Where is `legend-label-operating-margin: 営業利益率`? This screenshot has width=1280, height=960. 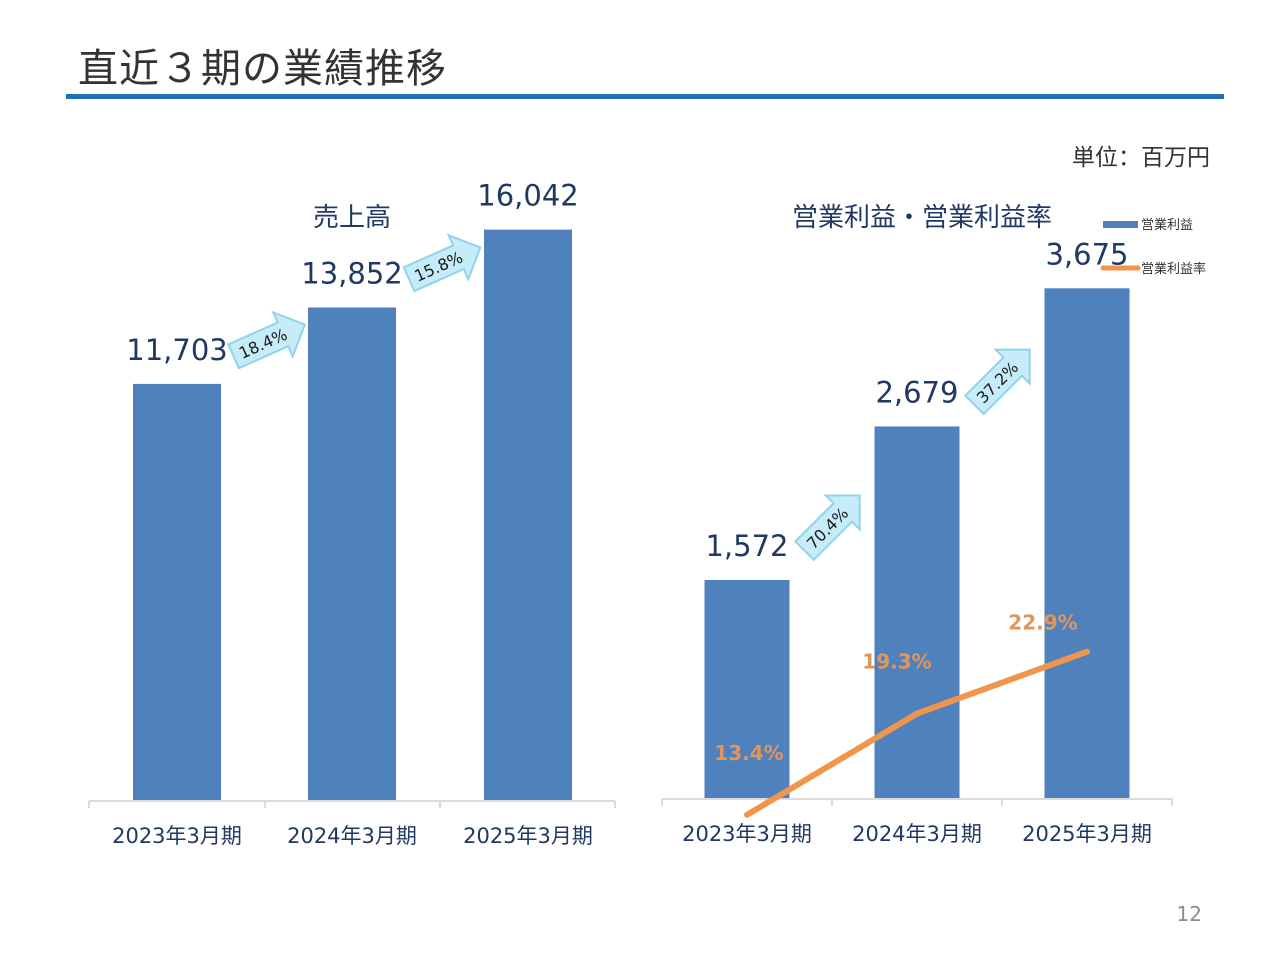 legend-label-operating-margin: 営業利益率 is located at coordinates (1173, 269).